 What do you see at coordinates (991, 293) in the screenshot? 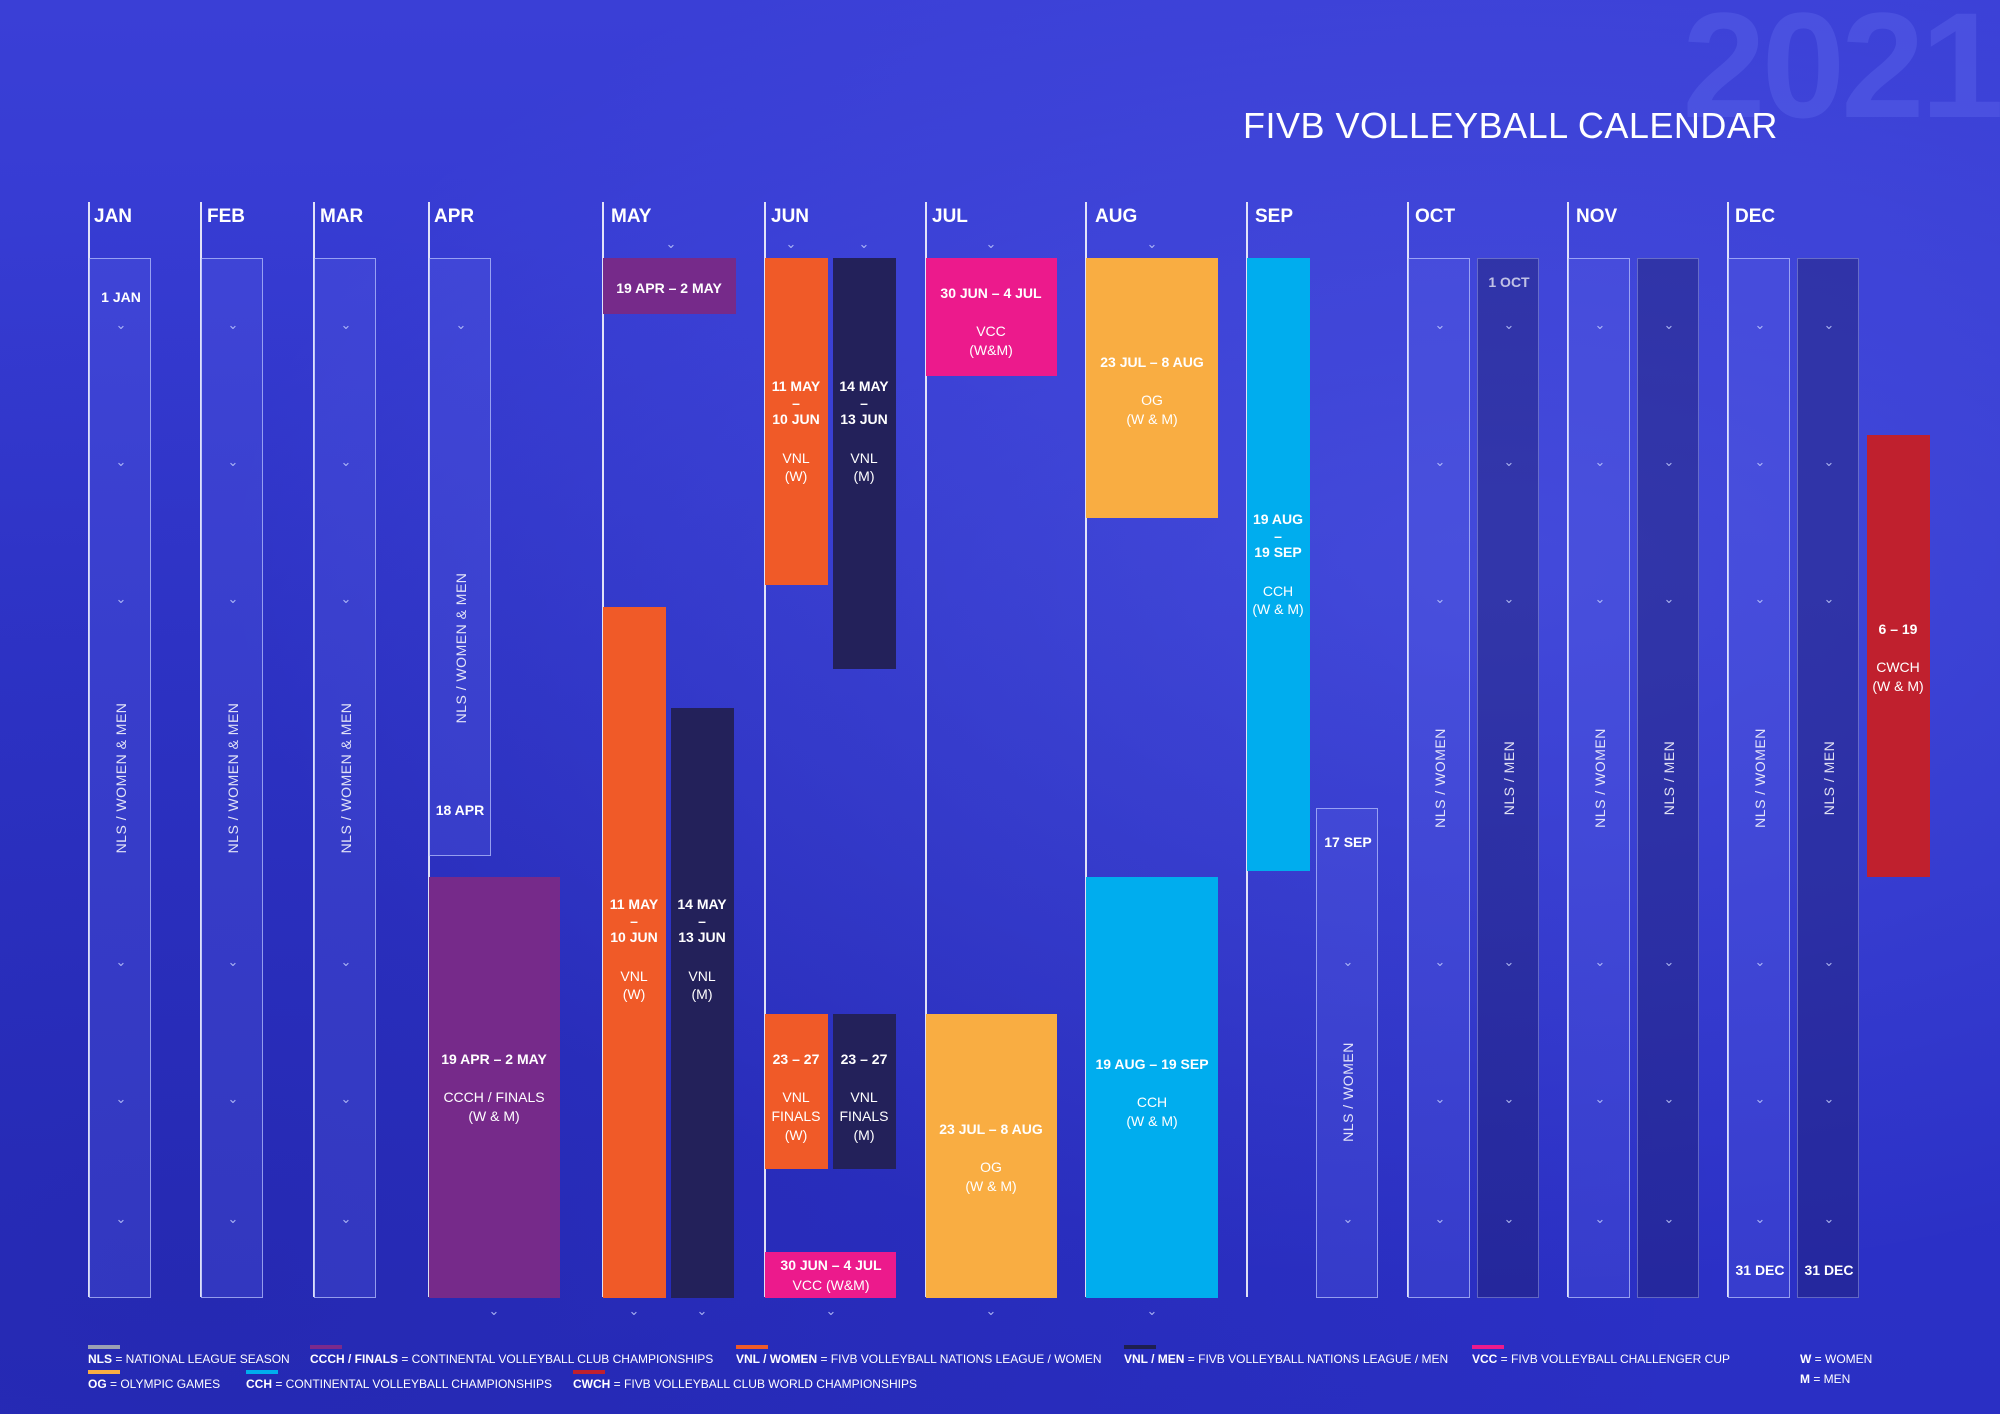
I see `vcc-jul-date: 30 JUN – 4 JUL` at bounding box center [991, 293].